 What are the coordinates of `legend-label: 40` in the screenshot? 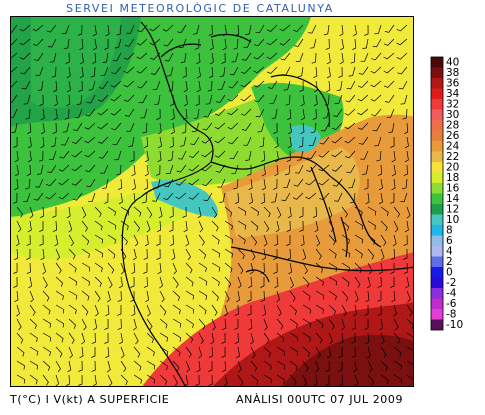 It's located at (452, 63).